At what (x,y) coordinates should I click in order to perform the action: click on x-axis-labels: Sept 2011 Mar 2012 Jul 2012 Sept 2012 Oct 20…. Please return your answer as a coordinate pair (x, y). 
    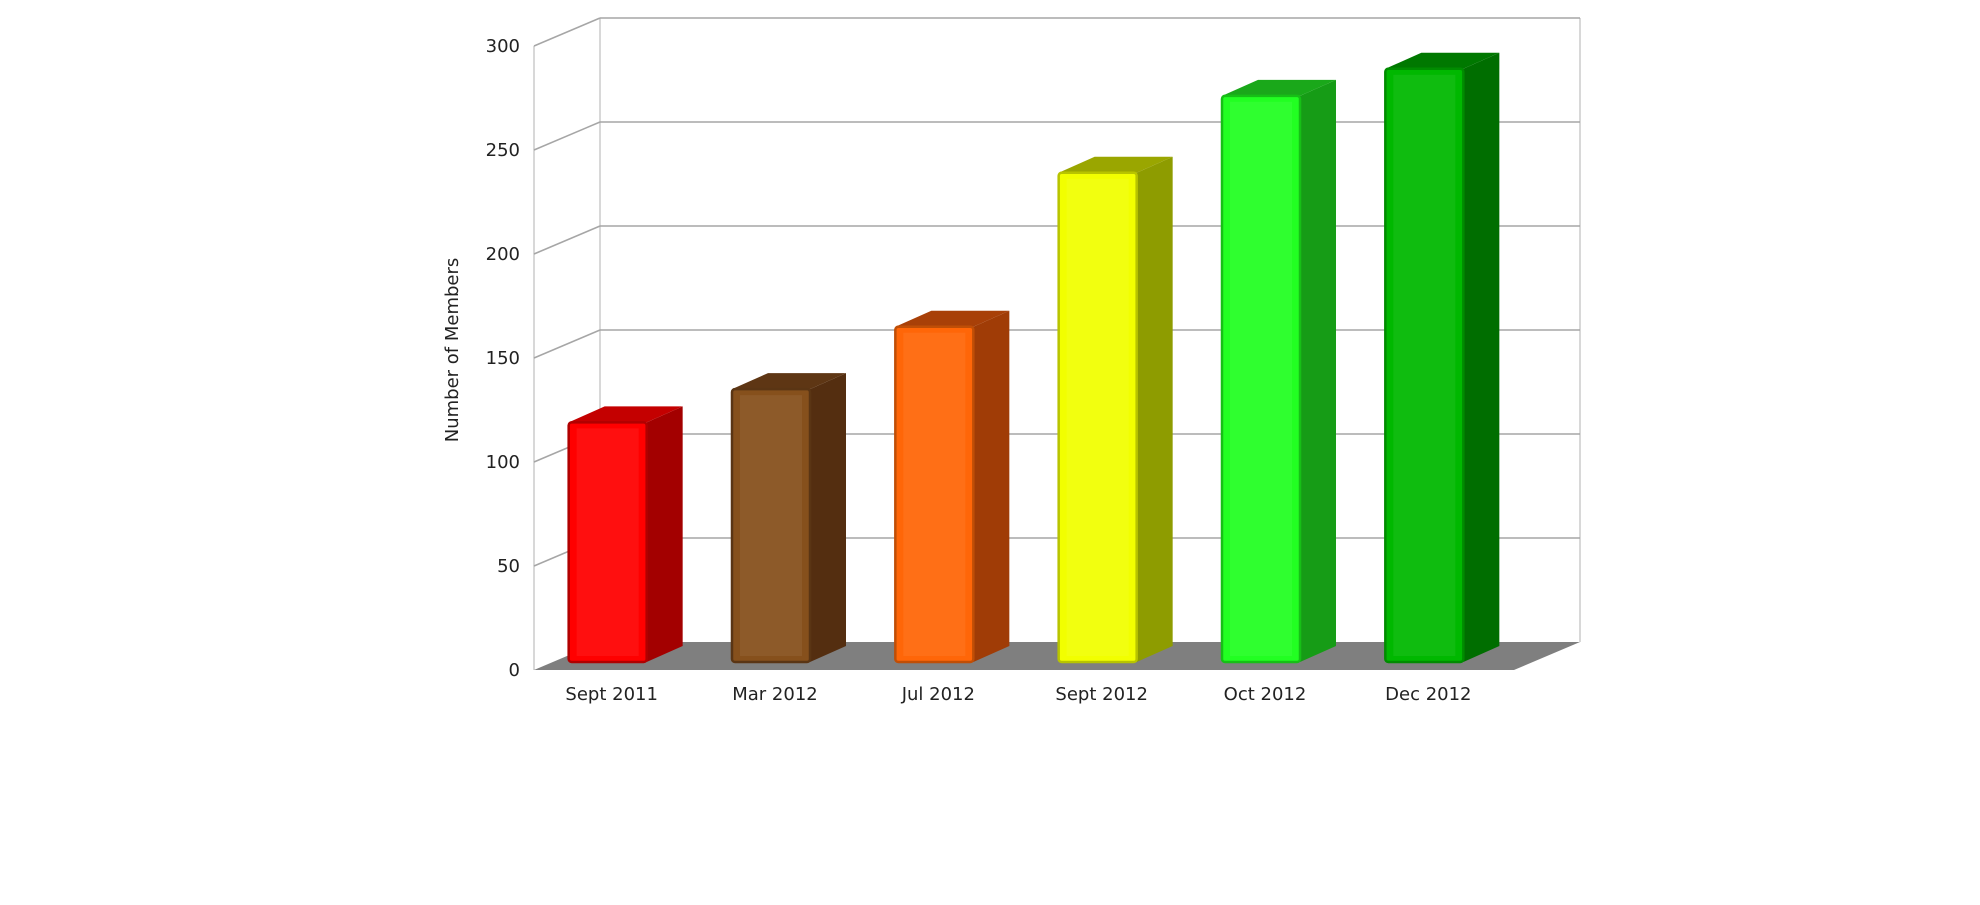
    Looking at the image, I should click on (1018, 694).